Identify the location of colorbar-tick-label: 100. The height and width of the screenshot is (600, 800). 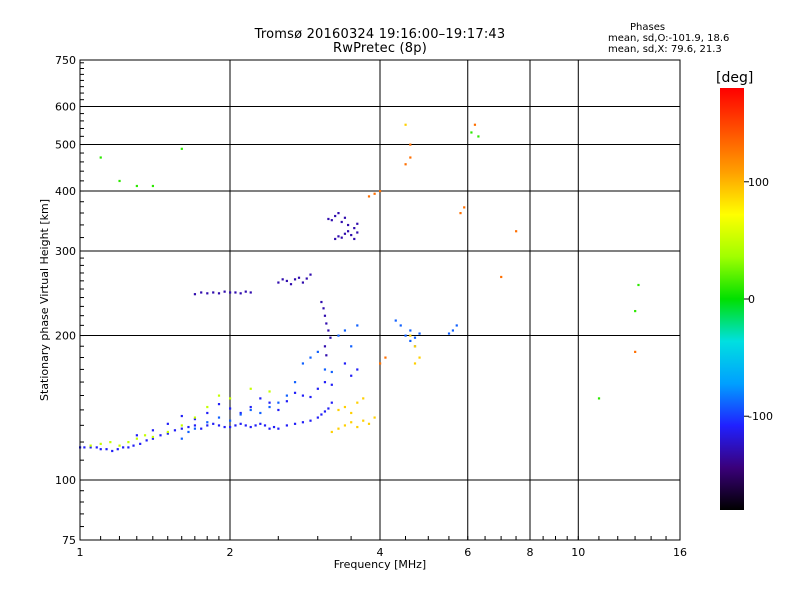
(758, 182).